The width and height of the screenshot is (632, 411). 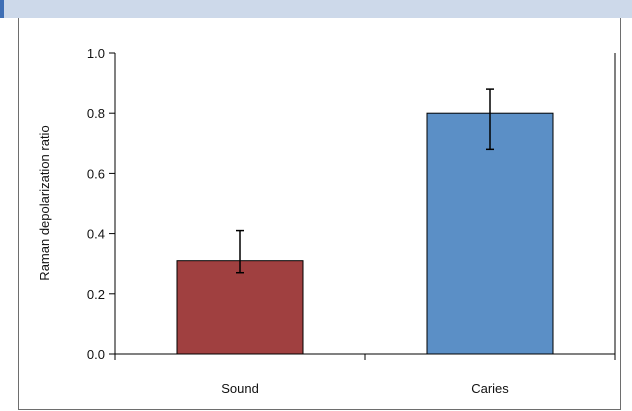 What do you see at coordinates (96, 354) in the screenshot?
I see `y-tick-label: 0.0` at bounding box center [96, 354].